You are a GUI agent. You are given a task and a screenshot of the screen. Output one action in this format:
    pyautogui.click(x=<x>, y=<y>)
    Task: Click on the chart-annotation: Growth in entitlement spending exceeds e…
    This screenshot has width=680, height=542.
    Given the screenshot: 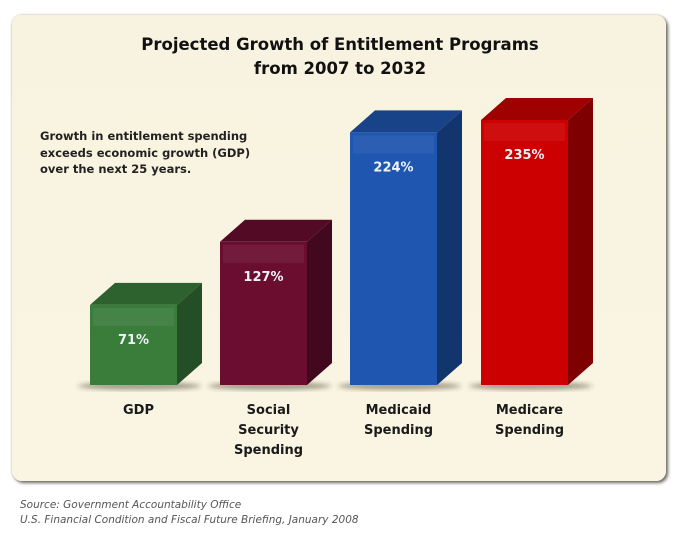 What is the action you would take?
    pyautogui.click(x=170, y=153)
    